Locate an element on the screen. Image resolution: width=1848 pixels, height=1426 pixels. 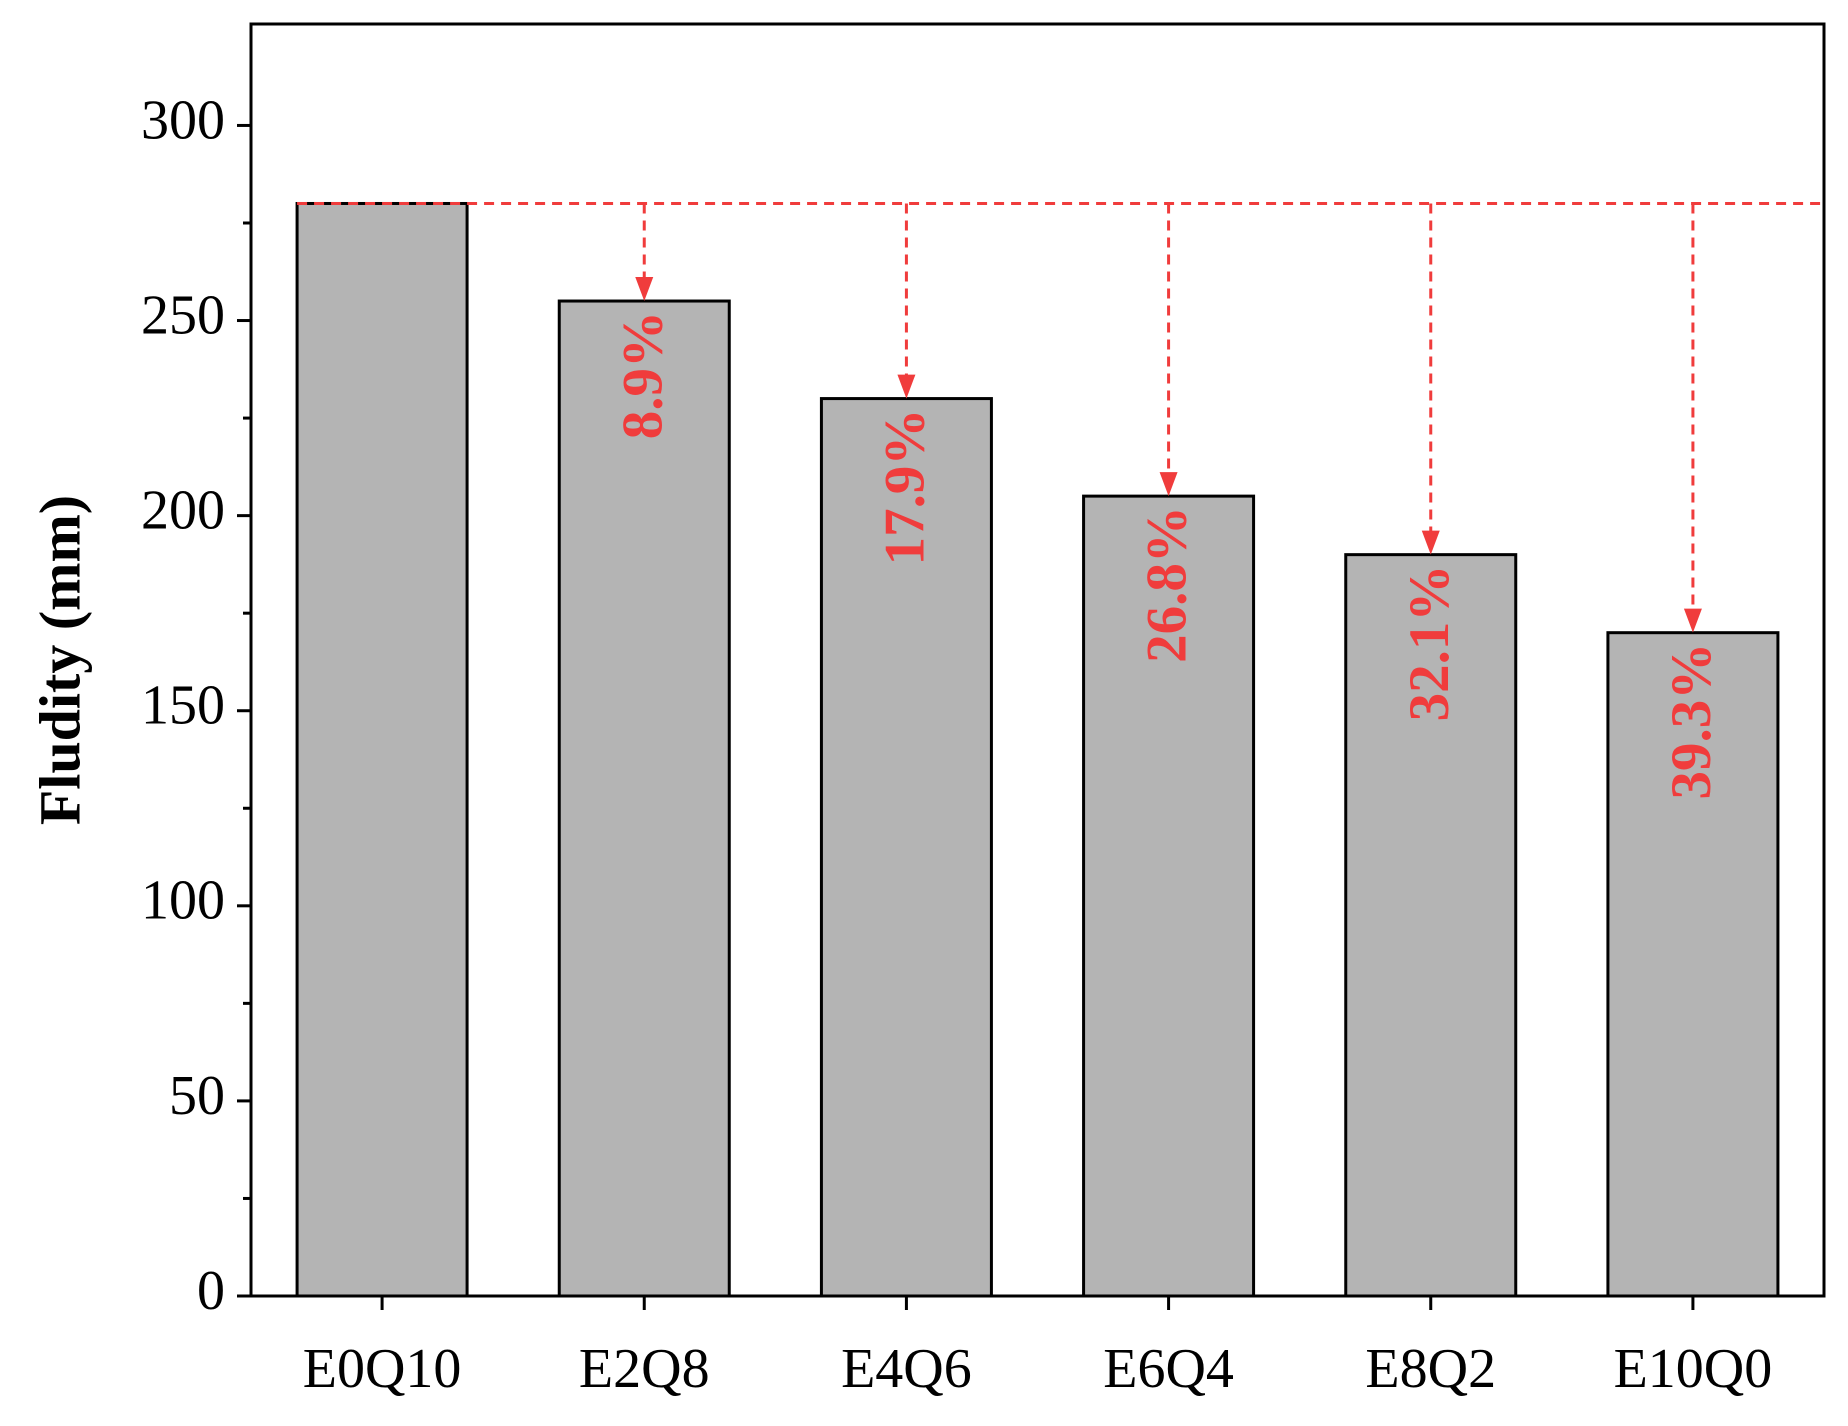
x-tick-label: E6Q4 is located at coordinates (1168, 1369).